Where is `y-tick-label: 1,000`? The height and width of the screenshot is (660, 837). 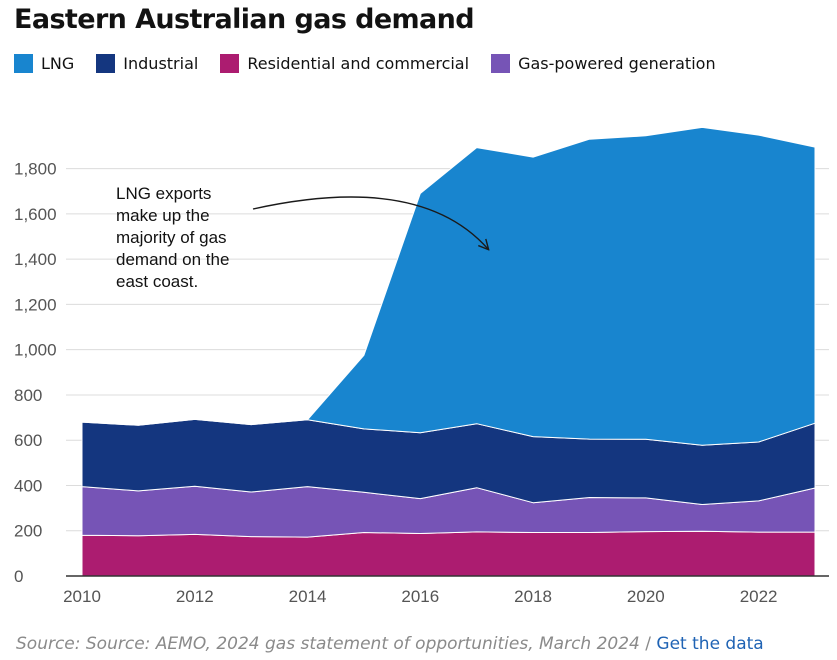 y-tick-label: 1,000 is located at coordinates (35, 350).